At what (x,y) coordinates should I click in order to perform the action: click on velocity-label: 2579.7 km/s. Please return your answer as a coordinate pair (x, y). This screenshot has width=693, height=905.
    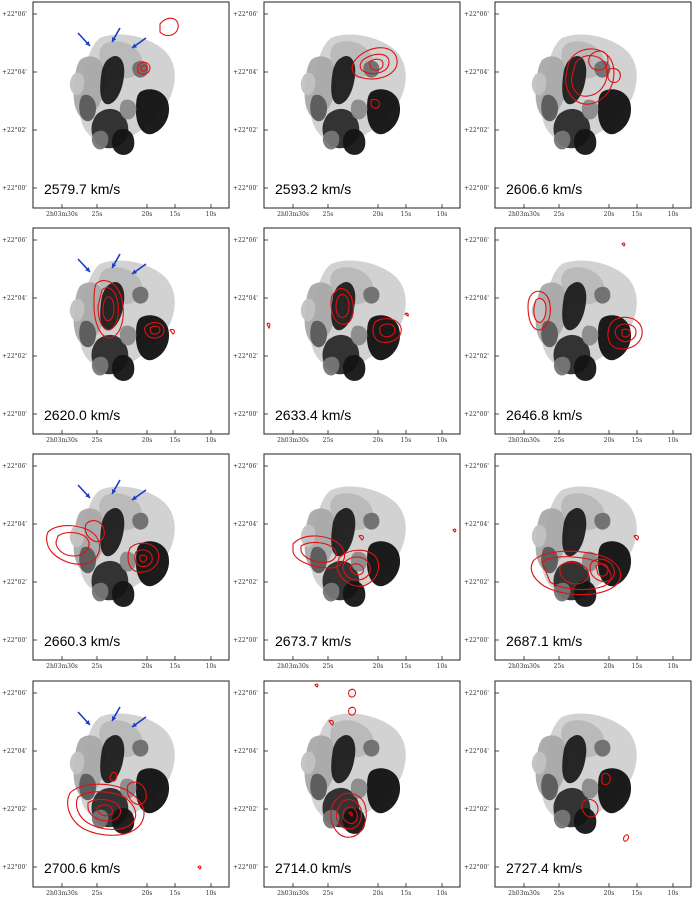
    Looking at the image, I should click on (82, 189).